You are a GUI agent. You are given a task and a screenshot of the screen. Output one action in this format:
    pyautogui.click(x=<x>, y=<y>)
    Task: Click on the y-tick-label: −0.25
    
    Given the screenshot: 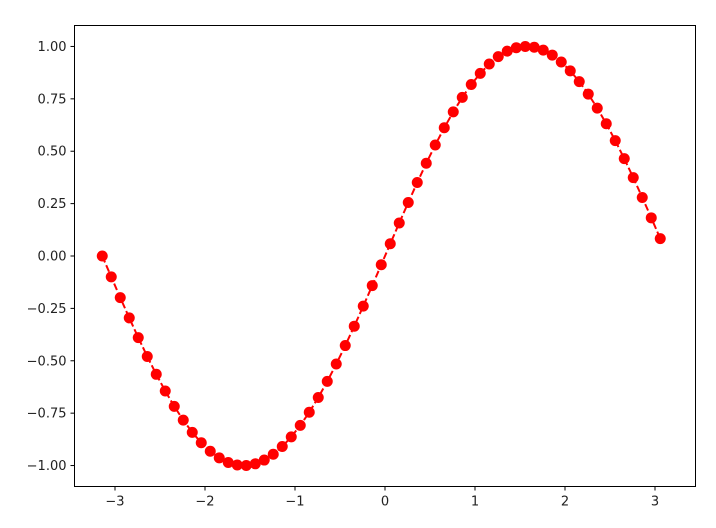 What is the action you would take?
    pyautogui.click(x=47, y=309)
    